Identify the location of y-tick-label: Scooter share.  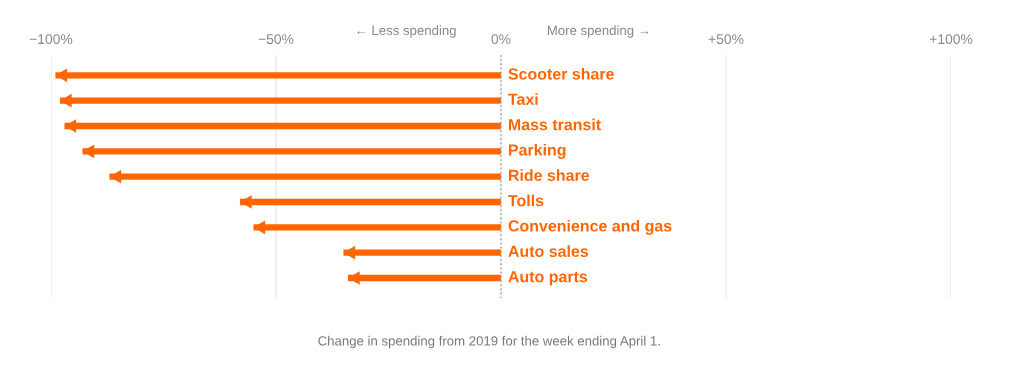
(561, 73).